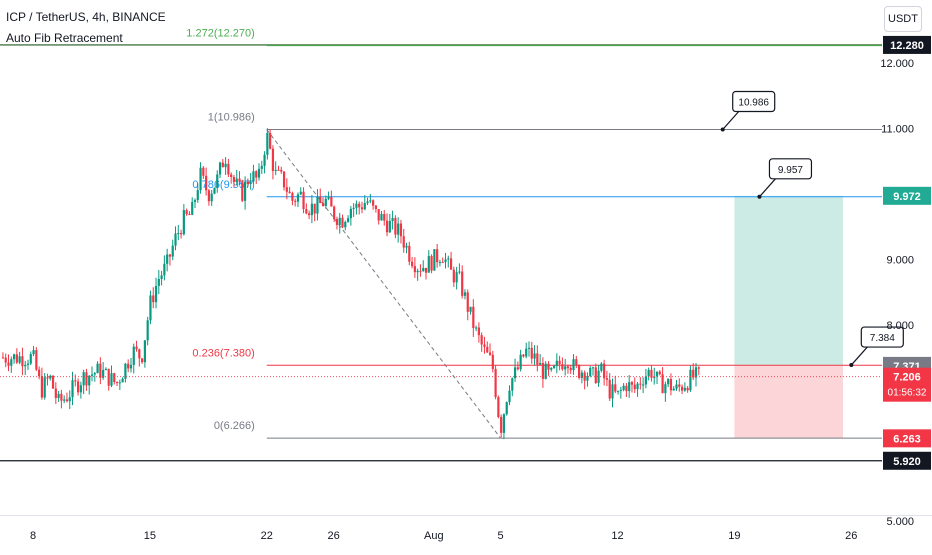 Image resolution: width=932 pixels, height=555 pixels. Describe the element at coordinates (64, 38) in the screenshot. I see `indicator-name: Auto Fib Retracement` at that location.